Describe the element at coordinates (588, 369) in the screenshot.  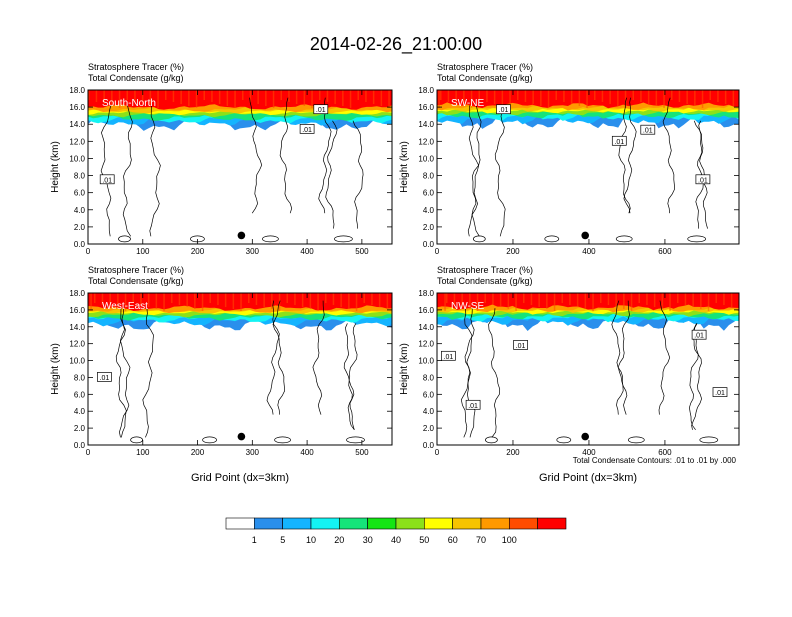
I see `plot-area: .01 .01 .01 .01 .01` at that location.